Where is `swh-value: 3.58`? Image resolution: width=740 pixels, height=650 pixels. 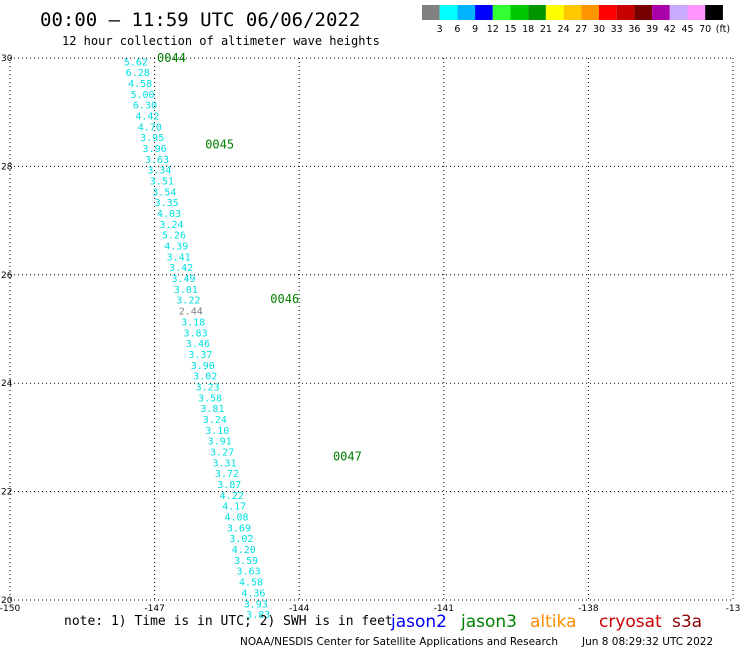
swh-value: 3.58 is located at coordinates (210, 398).